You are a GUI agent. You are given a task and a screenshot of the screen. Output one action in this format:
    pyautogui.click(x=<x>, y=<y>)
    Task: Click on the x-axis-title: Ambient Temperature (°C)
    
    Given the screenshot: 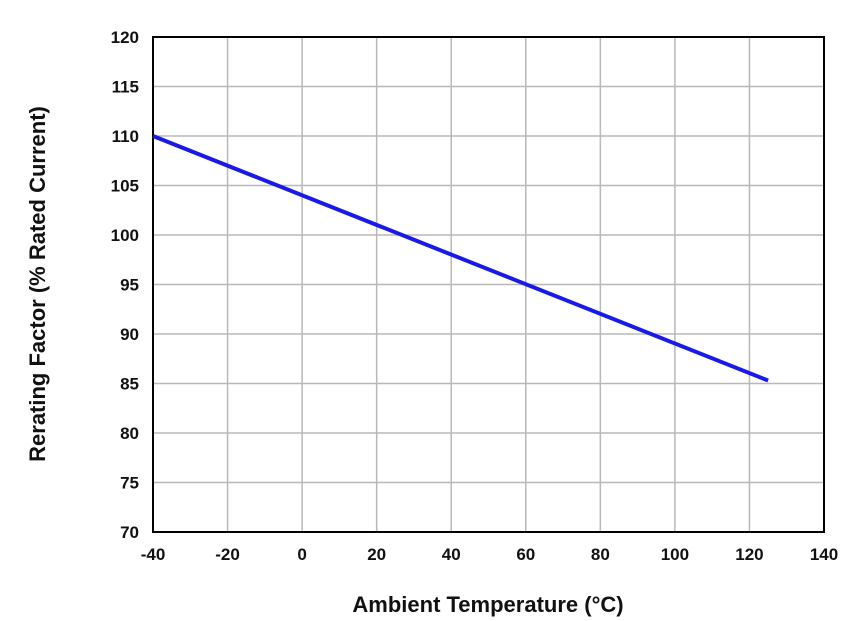 What is the action you would take?
    pyautogui.click(x=487, y=604)
    